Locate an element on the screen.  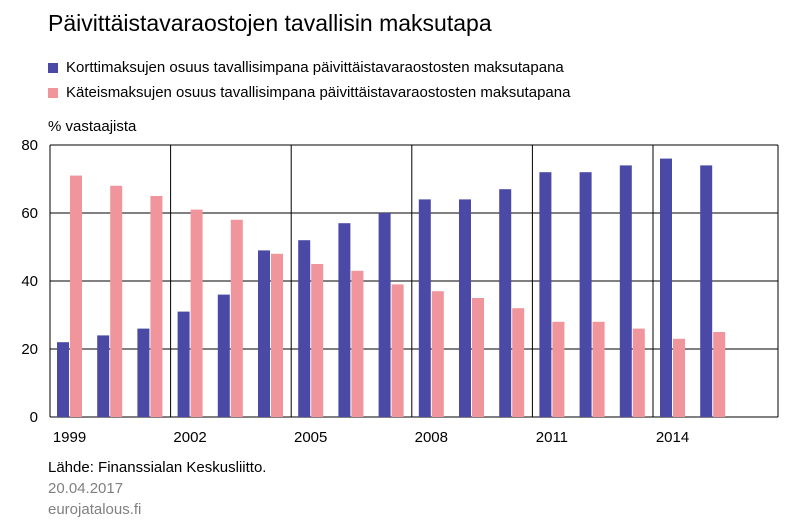
x-tick-label-2002: 2002 is located at coordinates (189, 437).